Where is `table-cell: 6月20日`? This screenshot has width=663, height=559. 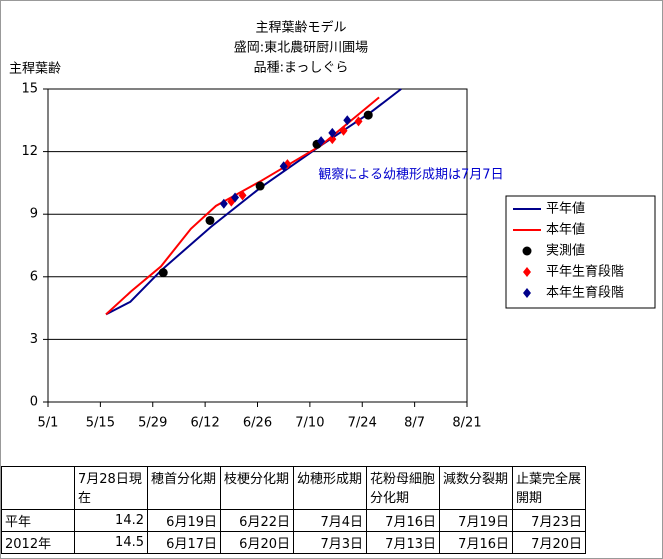 table-cell: 6月20日 is located at coordinates (257, 542).